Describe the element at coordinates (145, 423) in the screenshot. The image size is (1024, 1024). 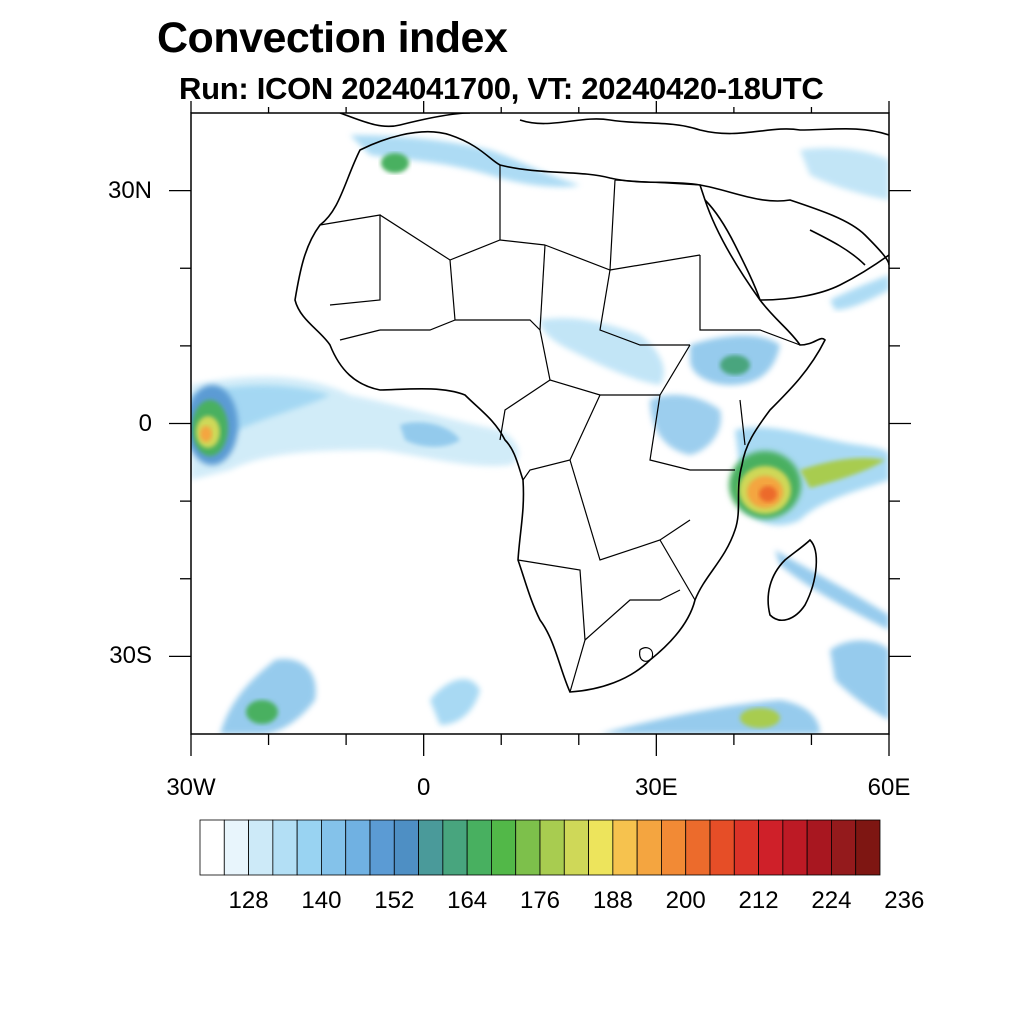
I see `lat-label: 0` at that location.